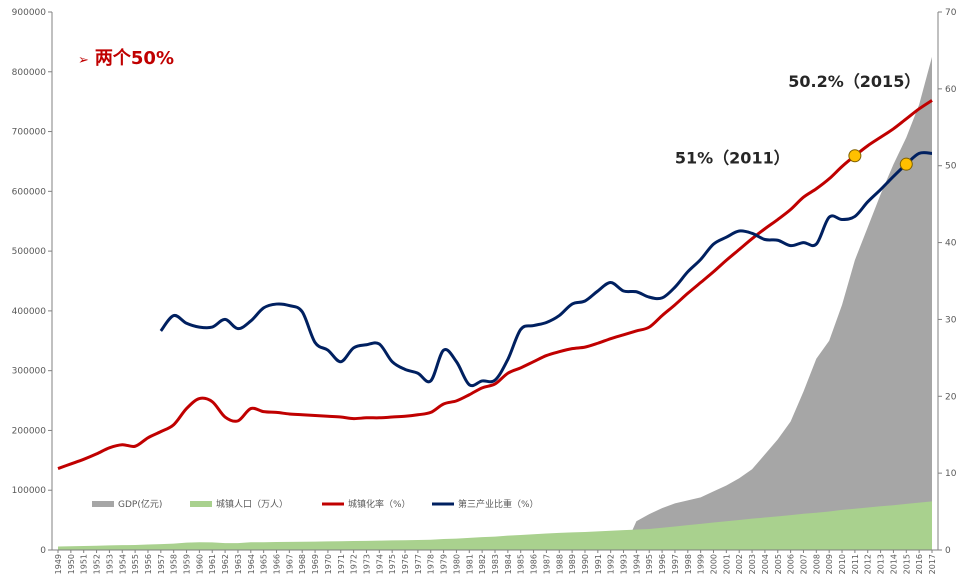 This screenshot has height=587, width=966. I want to click on x-tick-label: 2003, so click(752, 564).